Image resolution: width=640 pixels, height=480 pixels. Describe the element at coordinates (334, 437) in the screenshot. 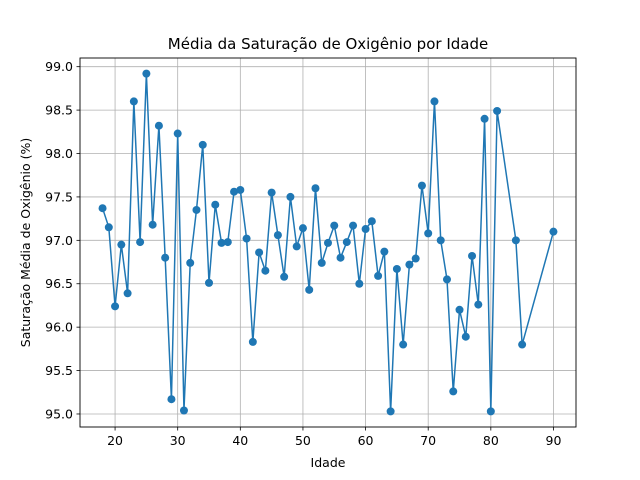

I see `x-axis: 20 30 40 50 60 70 80 90` at that location.